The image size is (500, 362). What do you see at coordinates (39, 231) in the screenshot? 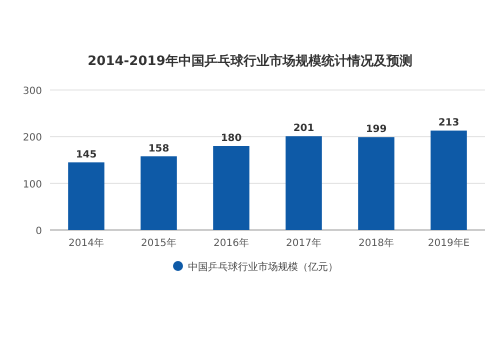
I see `y-tick-label: 0` at bounding box center [39, 231].